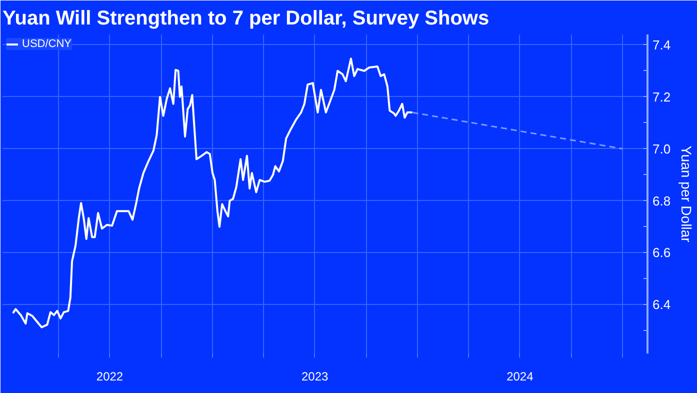  Describe the element at coordinates (661, 148) in the screenshot. I see `y-tick-label: 7.0` at that location.